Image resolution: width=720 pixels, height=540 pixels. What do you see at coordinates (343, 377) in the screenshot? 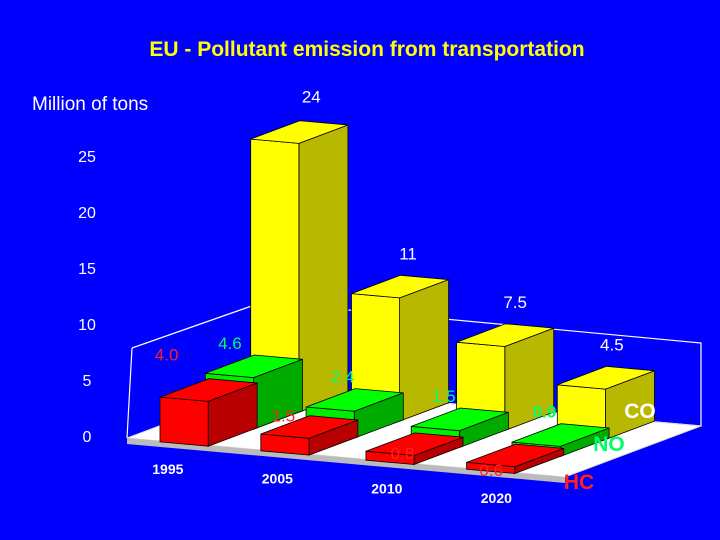
I see `data-label-no: 2.4` at bounding box center [343, 377].